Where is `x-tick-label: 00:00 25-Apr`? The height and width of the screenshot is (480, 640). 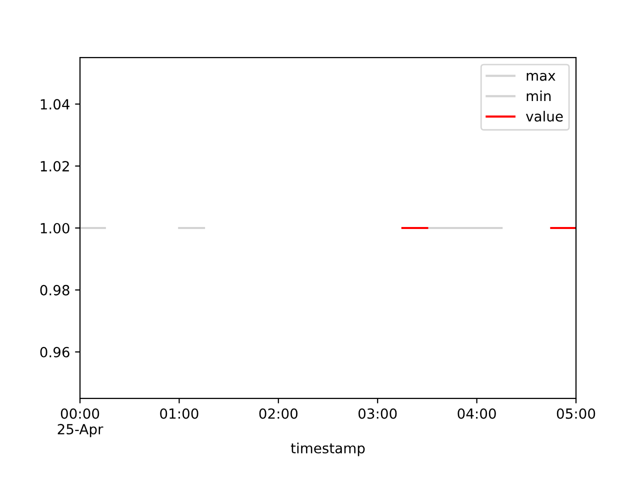
x-tick-label: 00:00 25-Apr is located at coordinates (81, 423).